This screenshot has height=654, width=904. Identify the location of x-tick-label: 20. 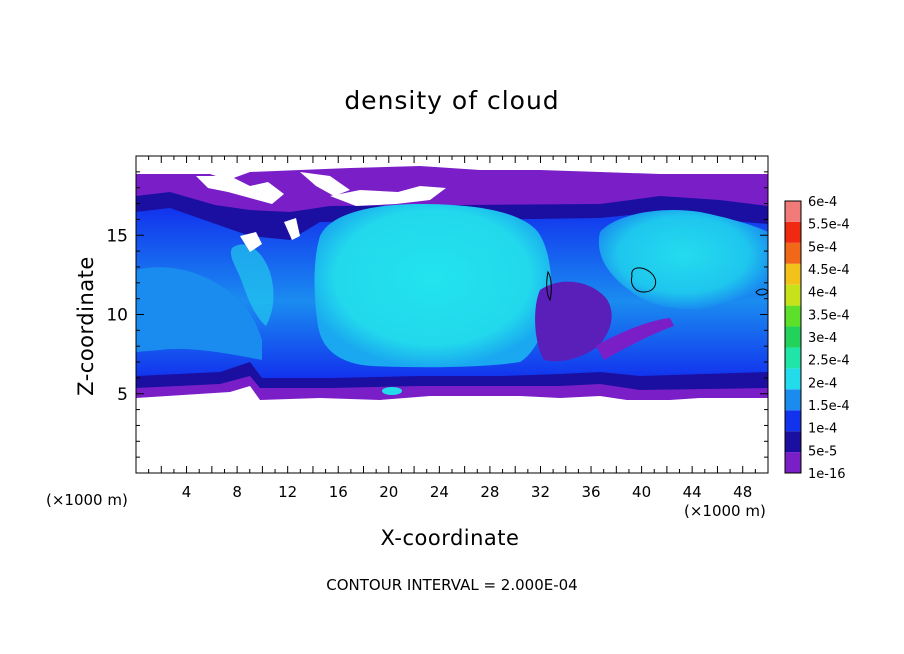
(388, 492).